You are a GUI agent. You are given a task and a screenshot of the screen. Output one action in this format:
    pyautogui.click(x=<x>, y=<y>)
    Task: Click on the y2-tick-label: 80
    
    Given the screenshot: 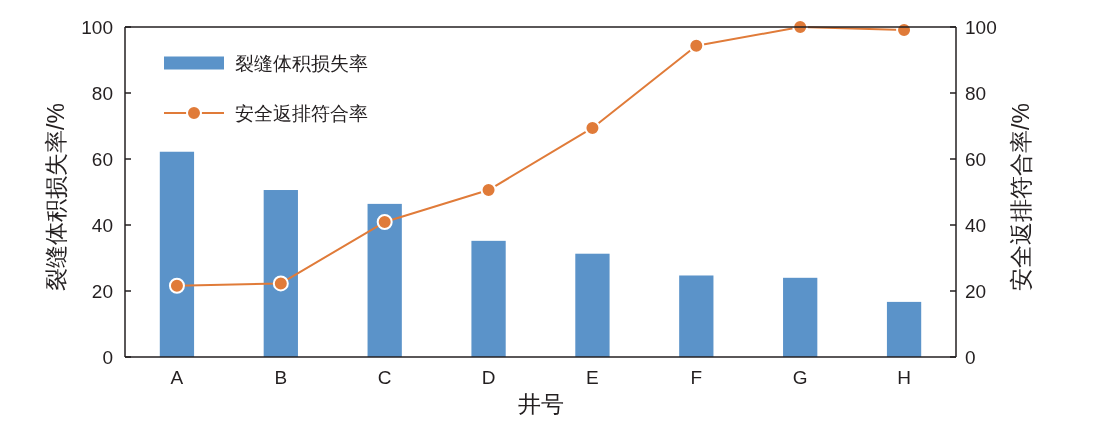 What is the action you would take?
    pyautogui.click(x=976, y=93)
    